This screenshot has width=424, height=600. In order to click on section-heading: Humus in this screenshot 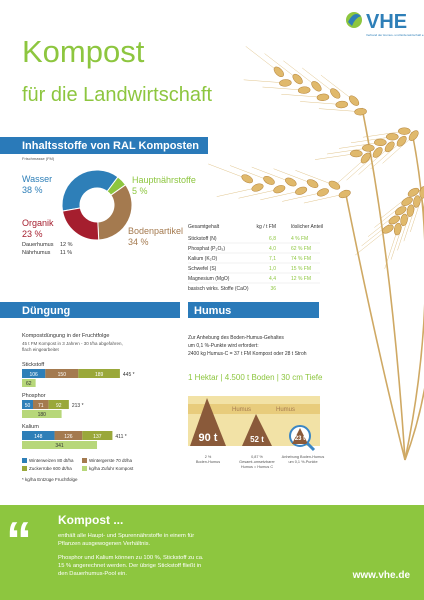, I will do `click(212, 311)`.